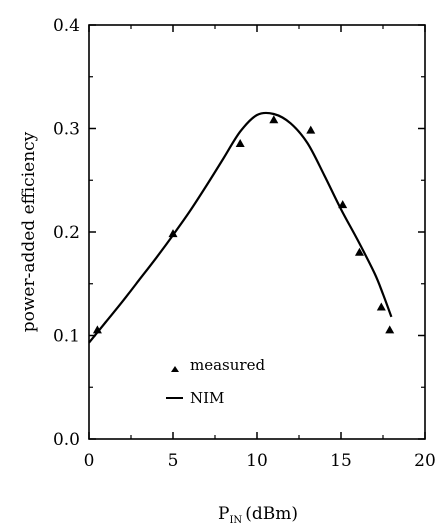 Image resolution: width=438 pixels, height=530 pixels. What do you see at coordinates (29, 231) in the screenshot?
I see `y-axis-label: power-added efficiency` at bounding box center [29, 231].